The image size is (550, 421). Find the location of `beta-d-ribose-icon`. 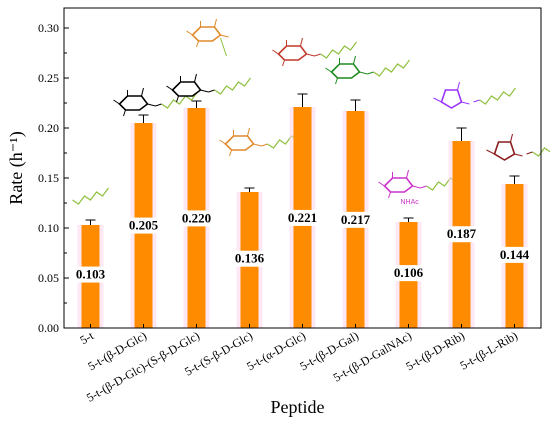

beta-d-ribose-icon is located at coordinates (451, 95).